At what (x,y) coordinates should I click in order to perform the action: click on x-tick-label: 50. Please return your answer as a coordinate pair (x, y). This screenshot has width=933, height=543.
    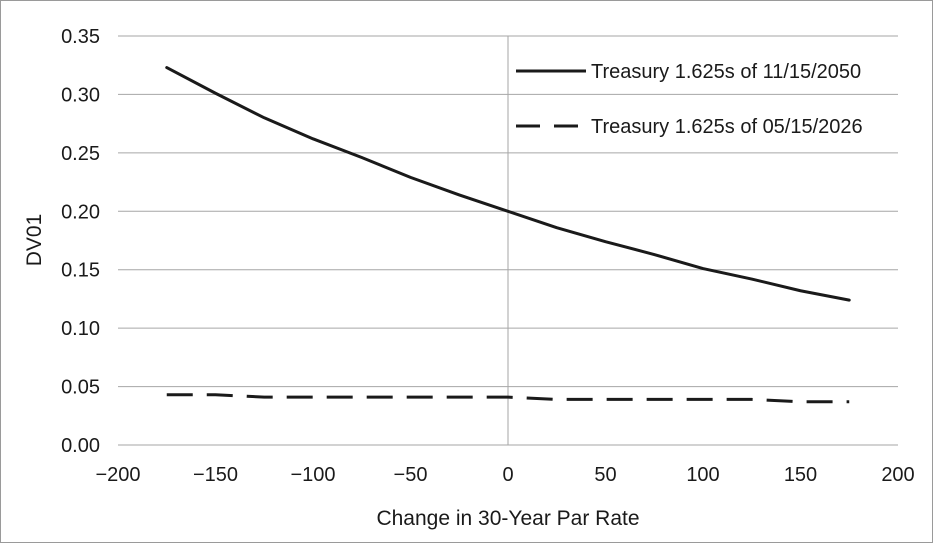
    Looking at the image, I should click on (605, 475).